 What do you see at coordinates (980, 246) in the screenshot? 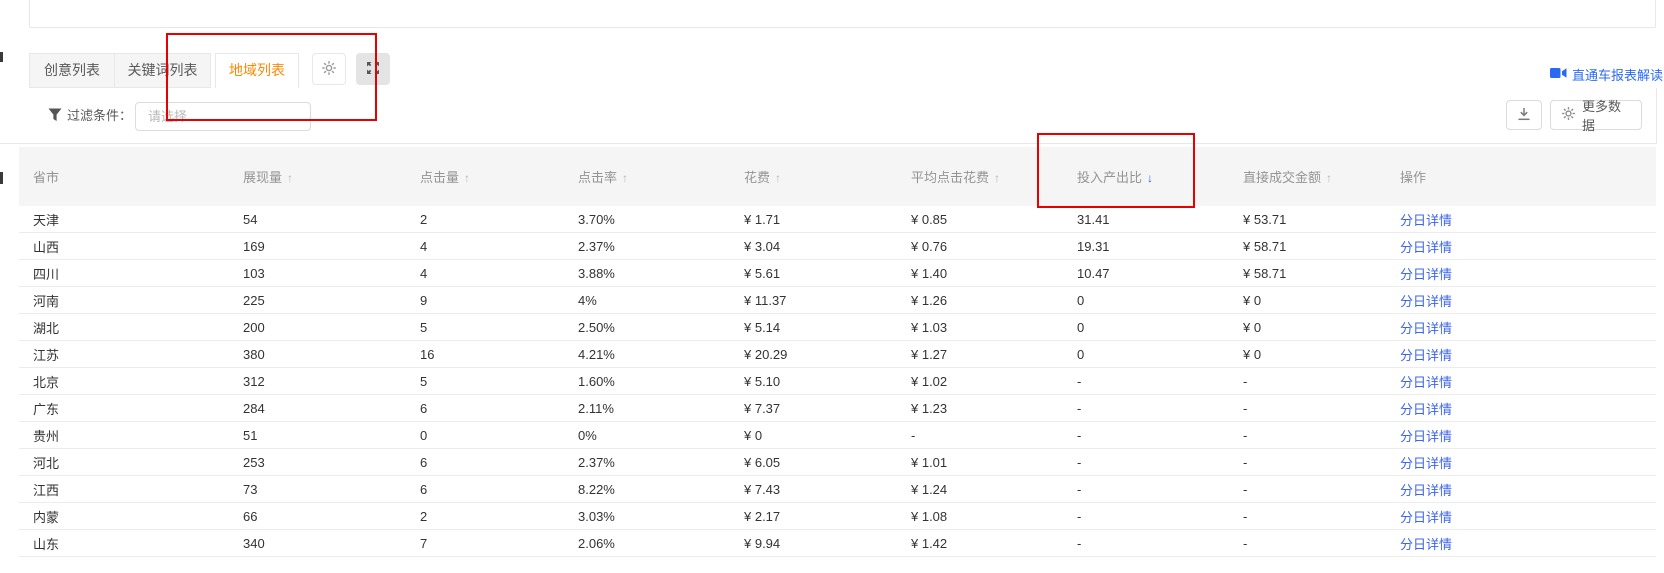
I see `value-cell: ¥ 0.76` at bounding box center [980, 246].